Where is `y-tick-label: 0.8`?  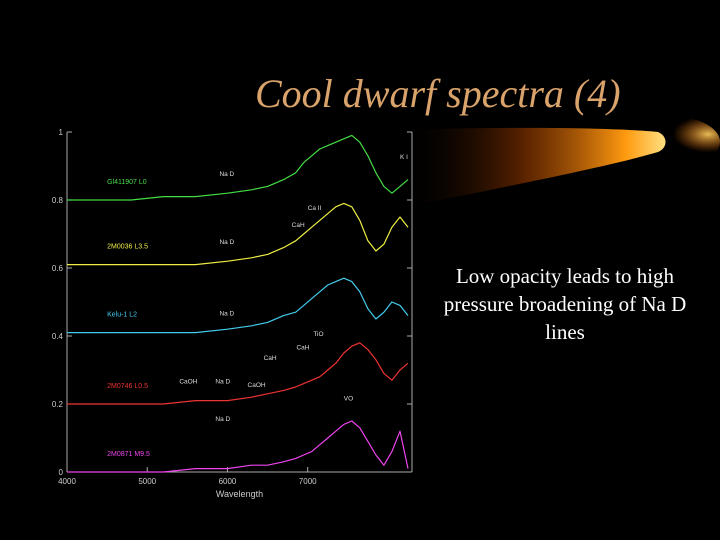 y-tick-label: 0.8 is located at coordinates (58, 200).